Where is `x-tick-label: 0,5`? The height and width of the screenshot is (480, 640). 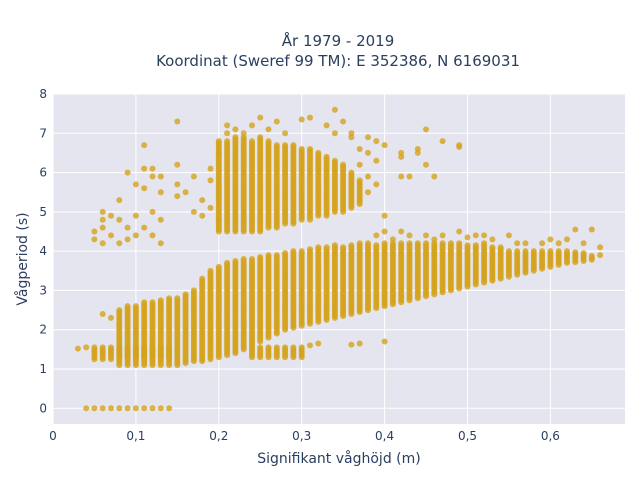 x-tick-label: 0,5 is located at coordinates (467, 436).